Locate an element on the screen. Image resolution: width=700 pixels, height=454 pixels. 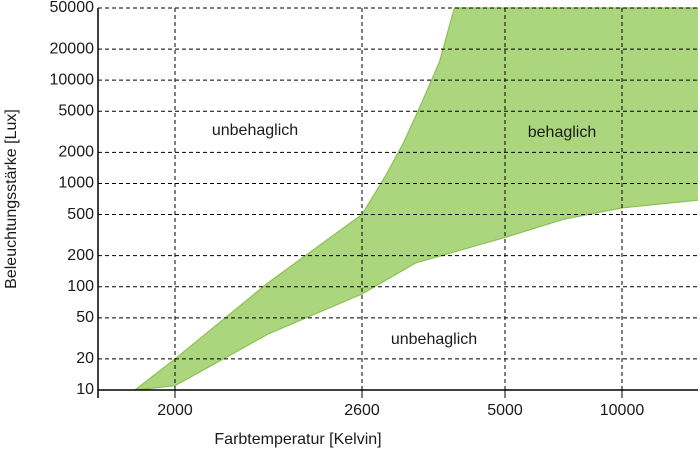
y-tick-label: 100 is located at coordinates (80, 286).